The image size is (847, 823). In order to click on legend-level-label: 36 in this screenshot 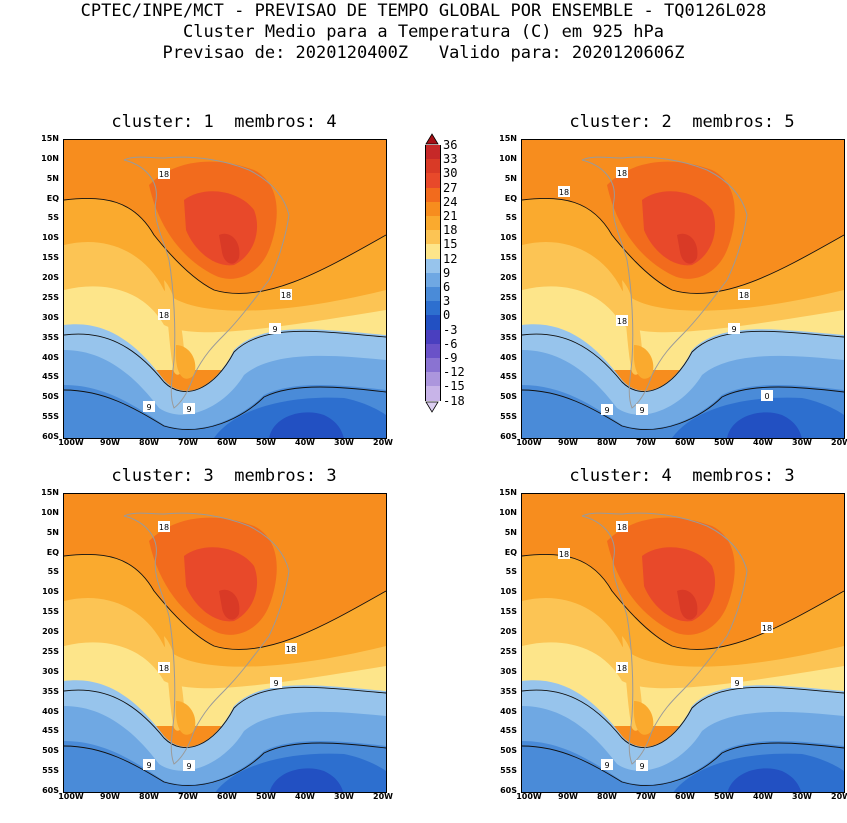, I will do `click(450, 145)`.